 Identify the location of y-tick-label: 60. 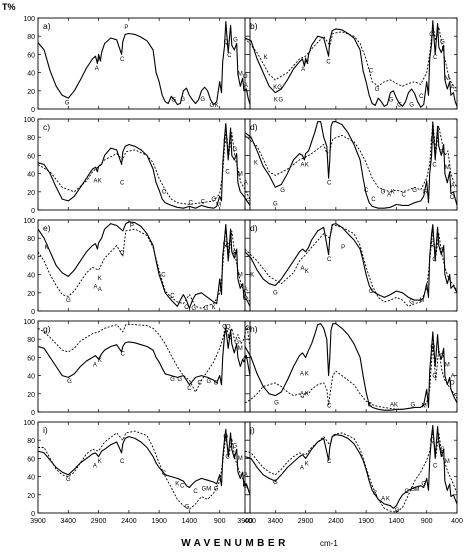
(31, 459).